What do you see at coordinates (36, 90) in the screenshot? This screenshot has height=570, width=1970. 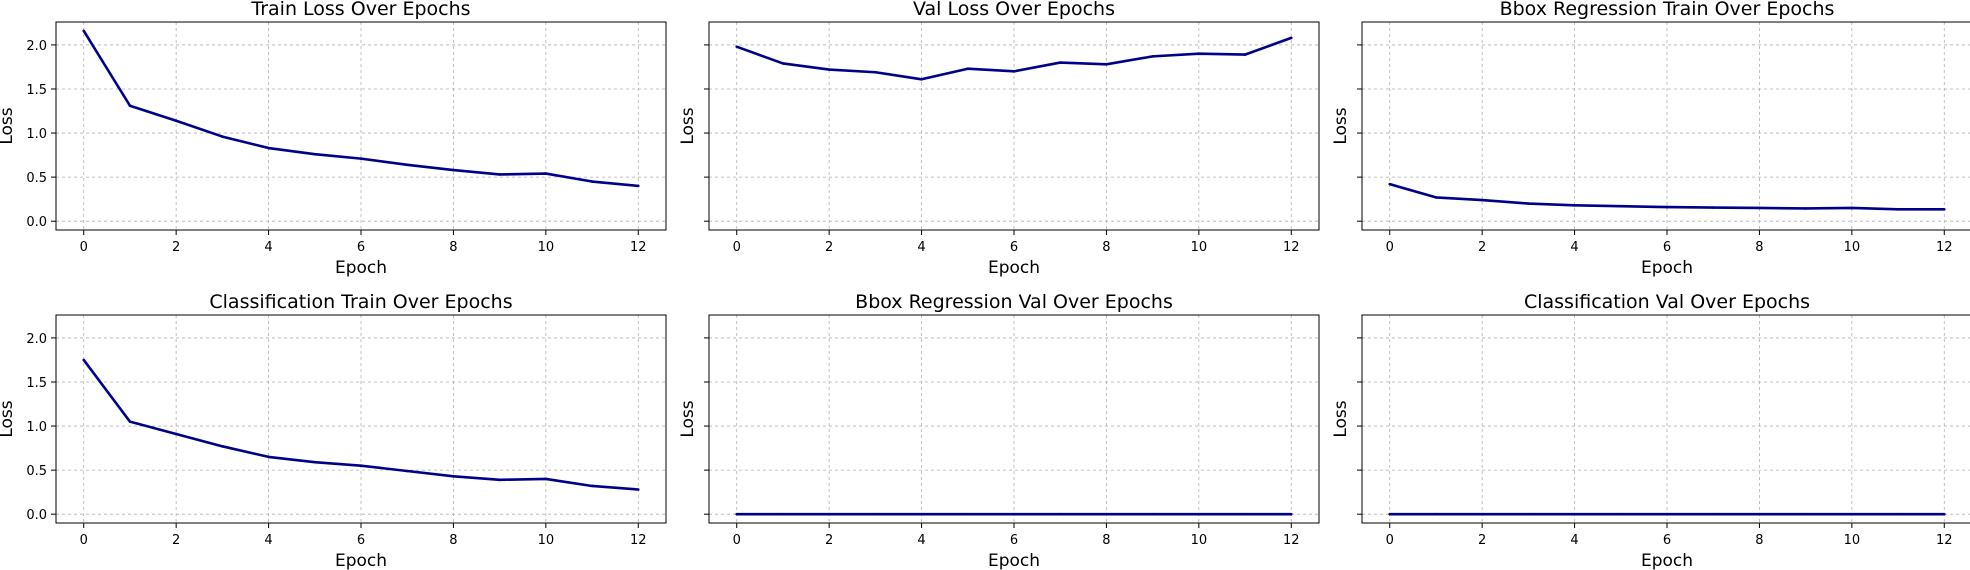 I see `y-tick-label: 1.5` at bounding box center [36, 90].